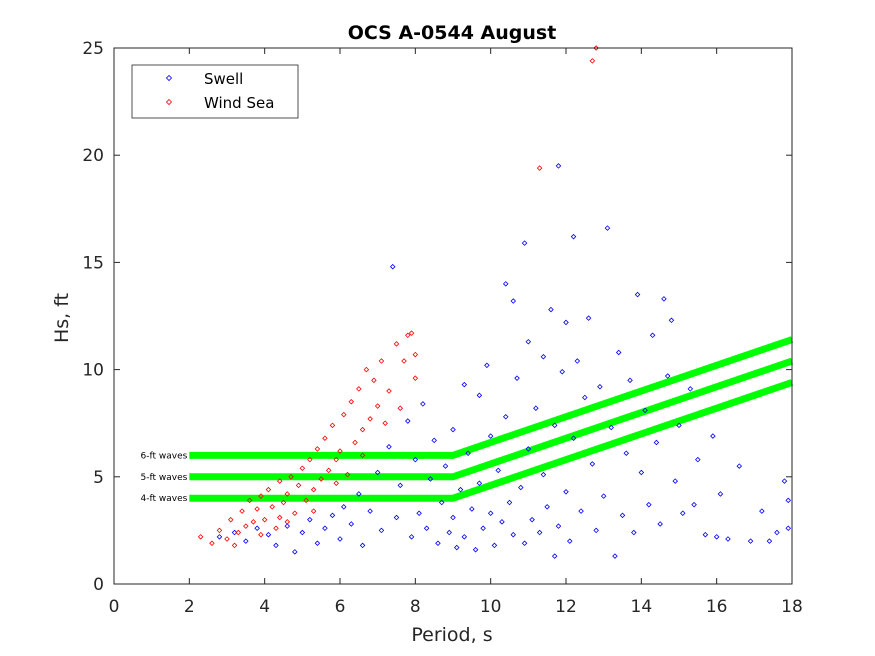  What do you see at coordinates (491, 440) in the screenshot?
I see `reference-line-4-ft-waves` at bounding box center [491, 440].